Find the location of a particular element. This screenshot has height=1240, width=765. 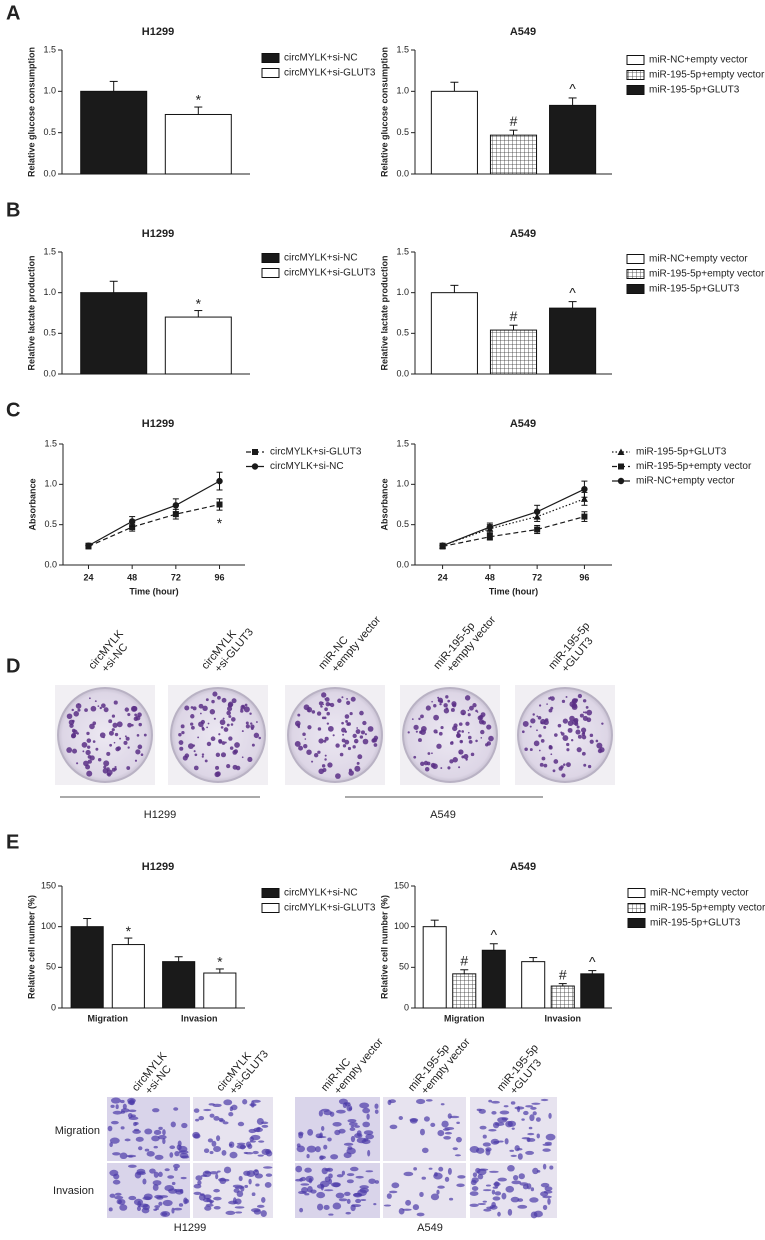

photo-background is located at coordinates (424, 1190).